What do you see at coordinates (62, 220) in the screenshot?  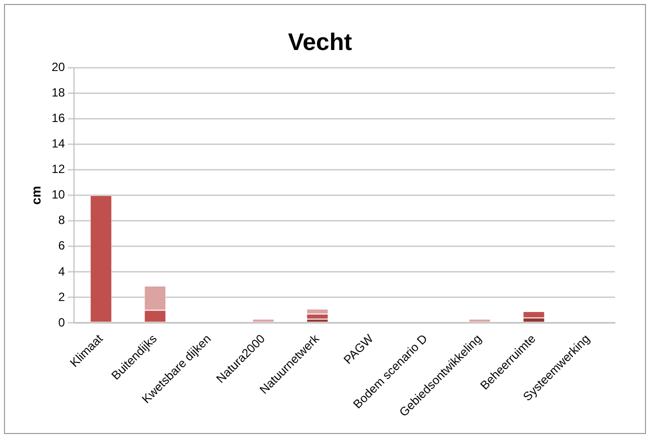 I see `y-tick-label: 8` at bounding box center [62, 220].